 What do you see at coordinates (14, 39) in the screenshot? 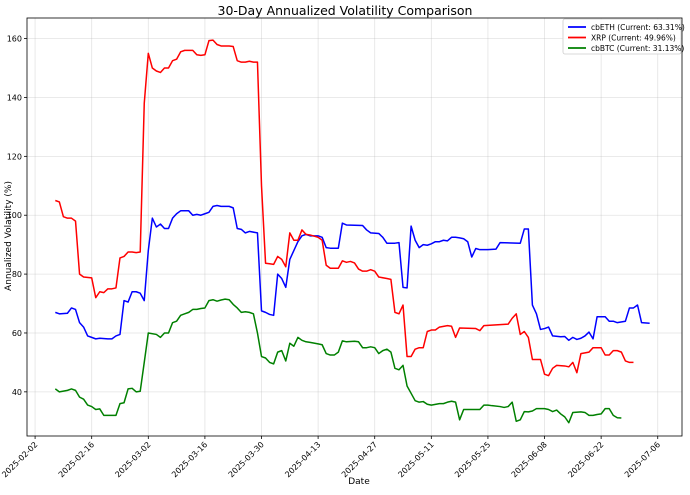
I see `y-tick-label: 160` at bounding box center [14, 39].